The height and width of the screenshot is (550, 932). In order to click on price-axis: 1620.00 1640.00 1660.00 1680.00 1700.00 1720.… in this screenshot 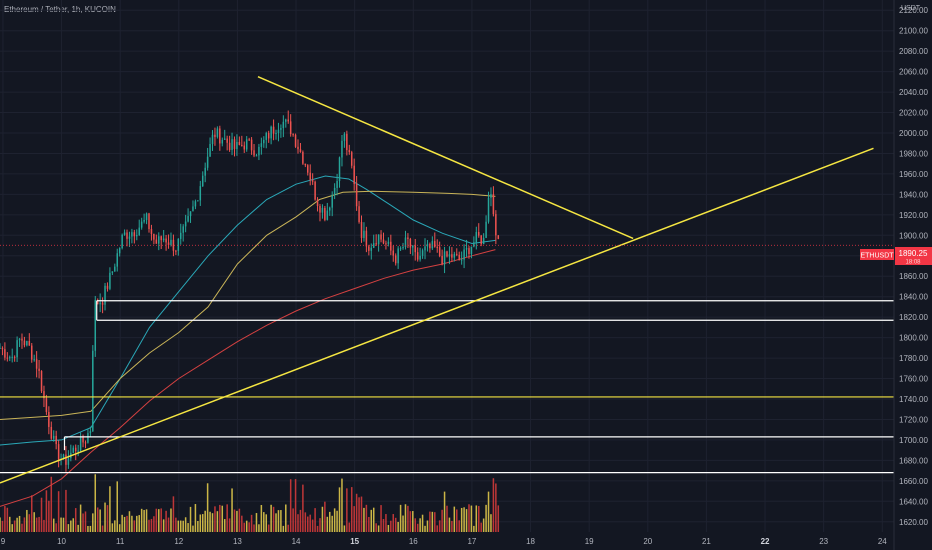, I will do `click(913, 266)`.